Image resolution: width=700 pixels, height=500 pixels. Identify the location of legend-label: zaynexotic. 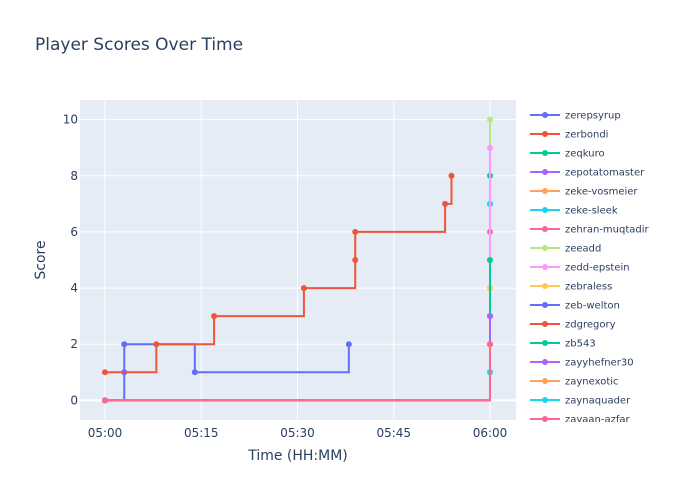
(592, 382).